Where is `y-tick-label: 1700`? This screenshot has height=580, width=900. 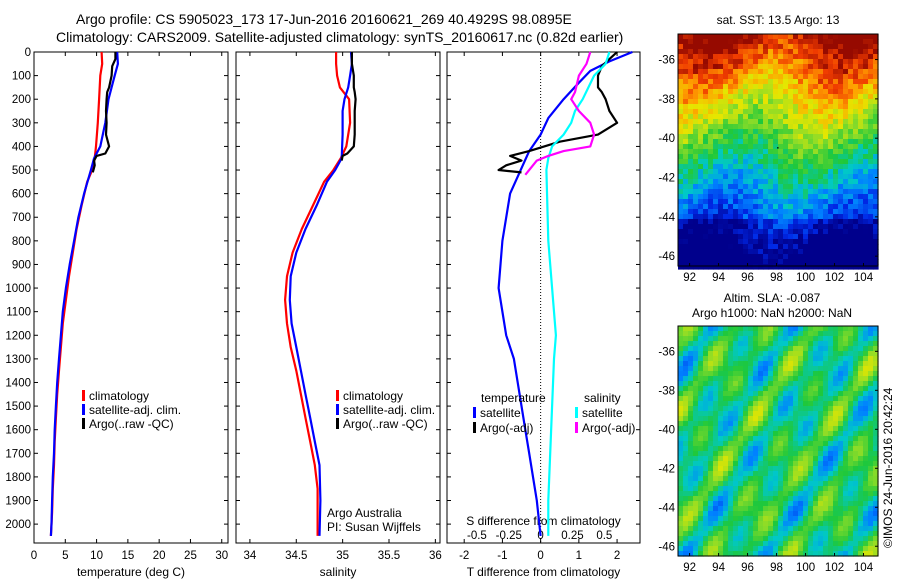 y-tick-label: 1700 is located at coordinates (18, 454).